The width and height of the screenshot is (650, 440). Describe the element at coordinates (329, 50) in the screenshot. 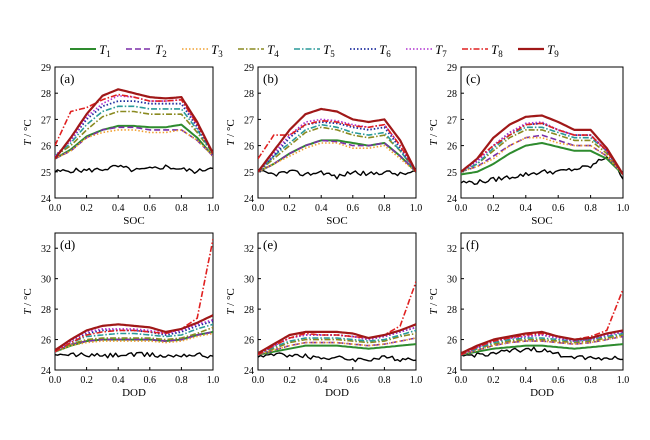

I see `legend-label: T5` at that location.